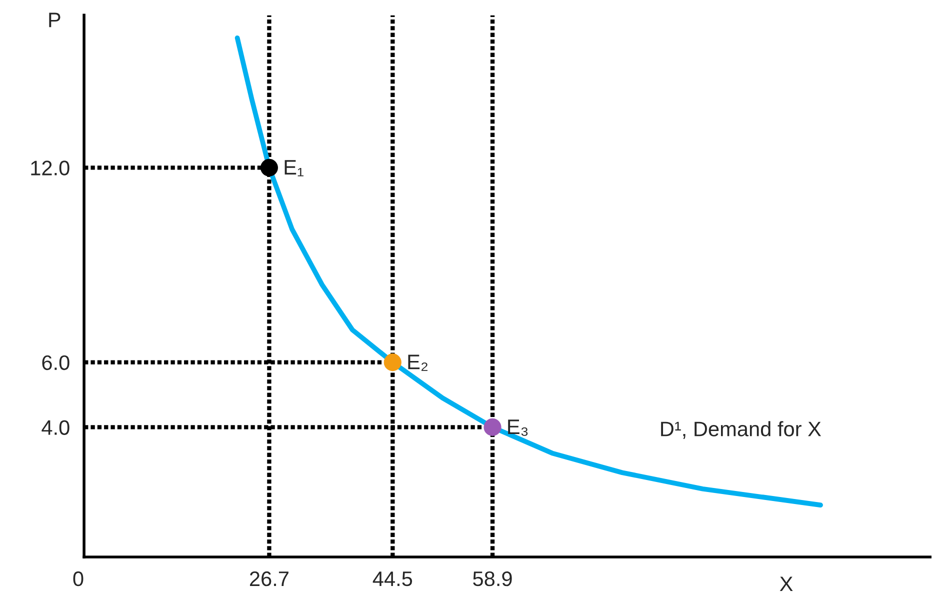  What do you see at coordinates (56, 362) in the screenshot?
I see `y-tick-label: 6.0` at bounding box center [56, 362].